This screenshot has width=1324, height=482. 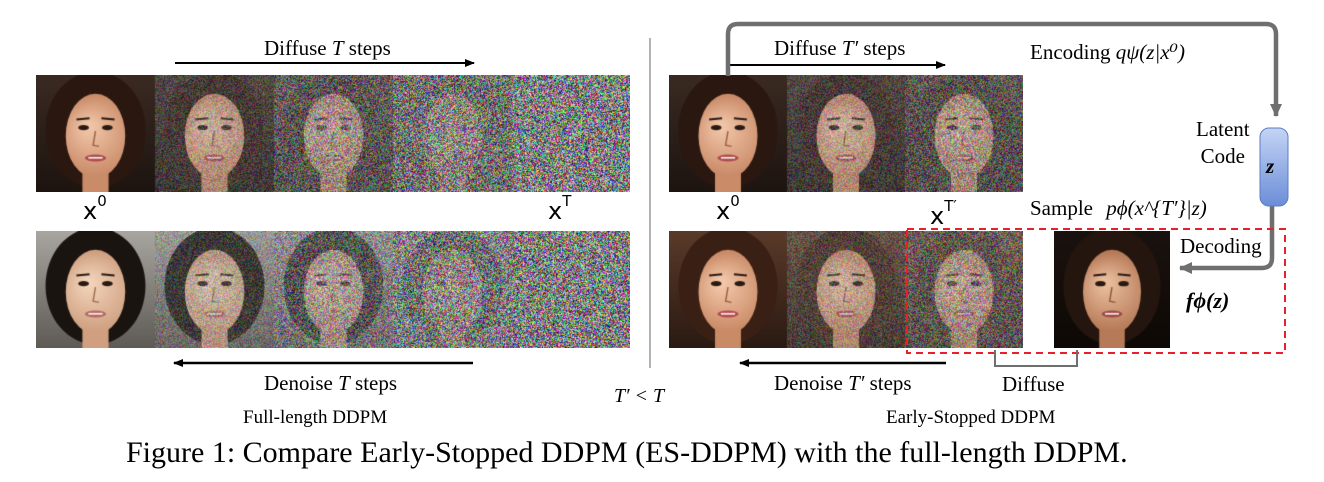 I want to click on right-diffuse-suffix: steps, so click(x=884, y=48).